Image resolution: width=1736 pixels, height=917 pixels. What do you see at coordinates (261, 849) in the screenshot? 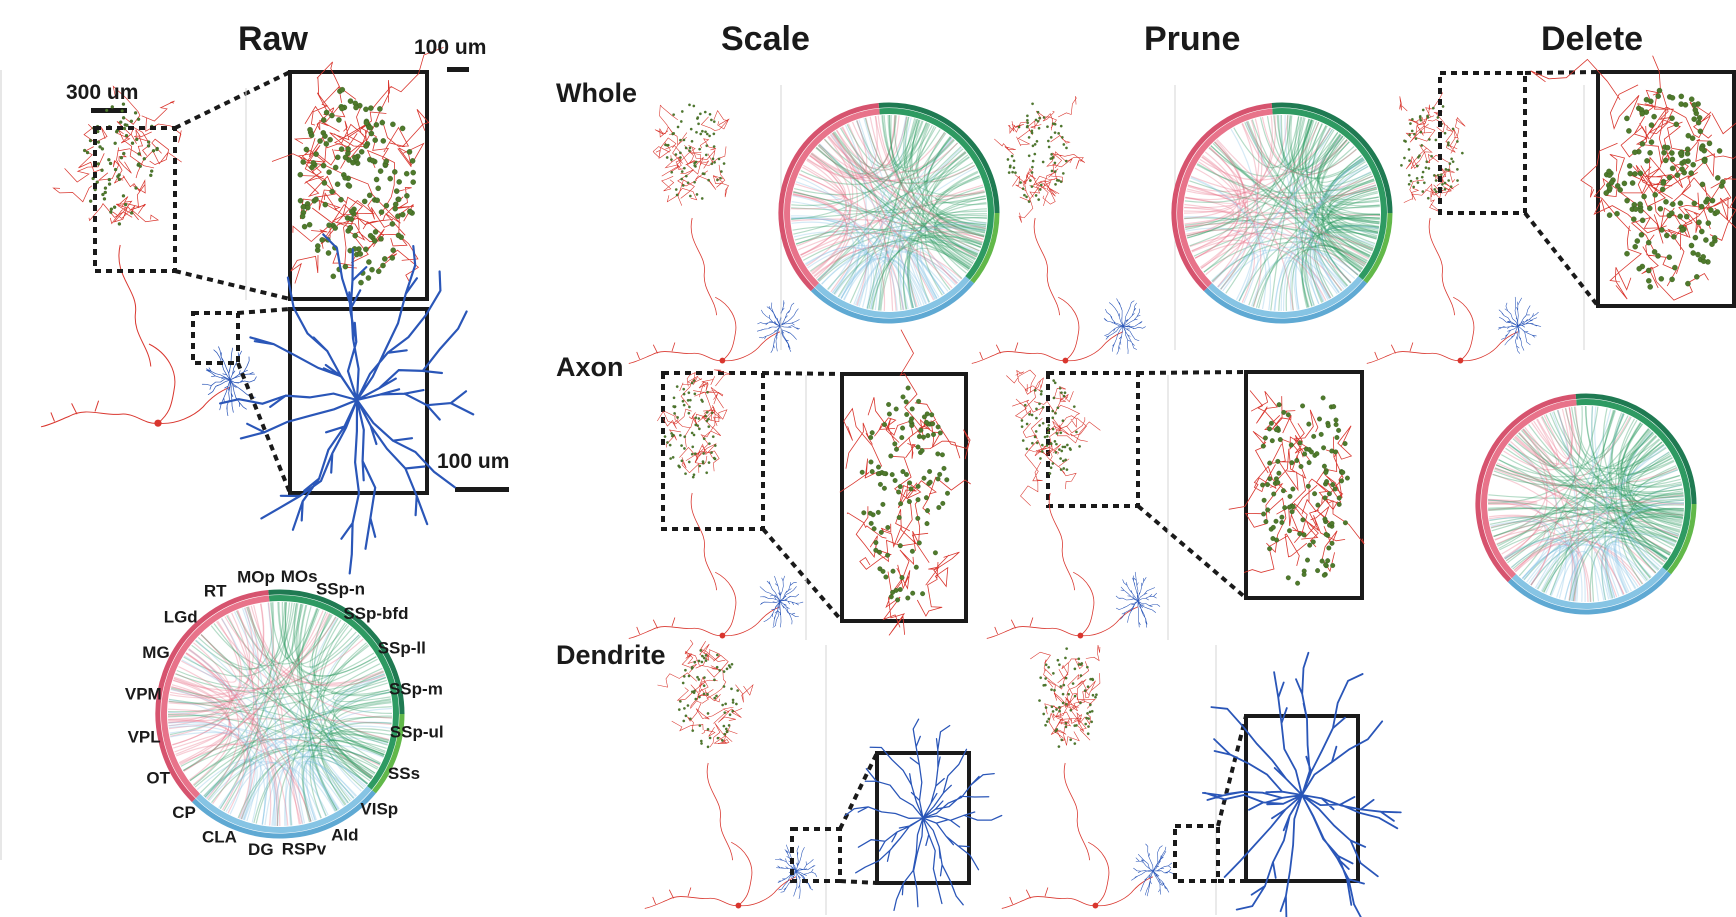
I see `region-label: DG` at bounding box center [261, 849].